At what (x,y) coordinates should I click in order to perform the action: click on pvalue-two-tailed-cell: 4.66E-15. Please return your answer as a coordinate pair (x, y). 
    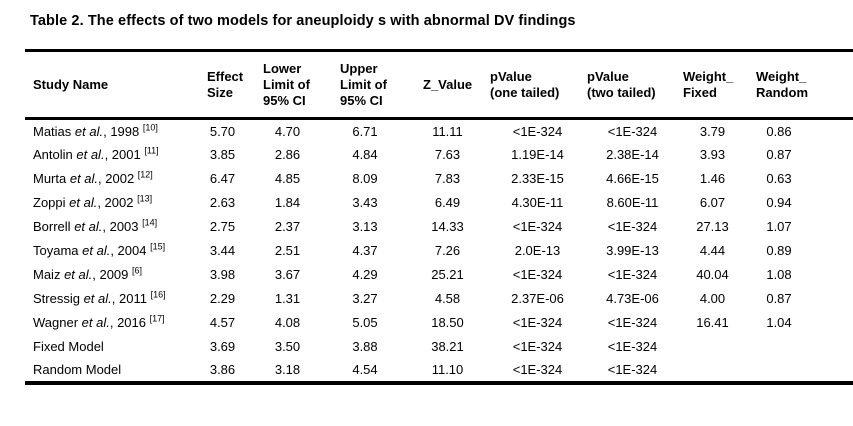
    Looking at the image, I should click on (632, 178).